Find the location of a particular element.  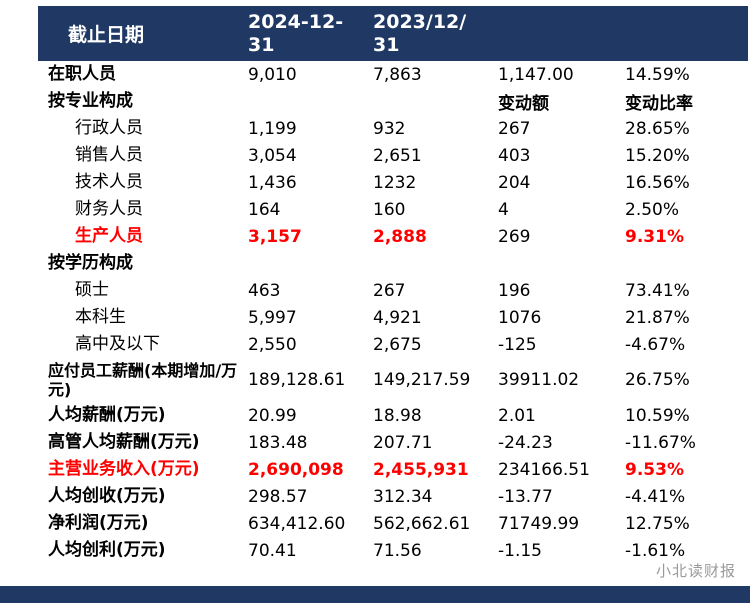

value-2024: 70.41 is located at coordinates (272, 550).